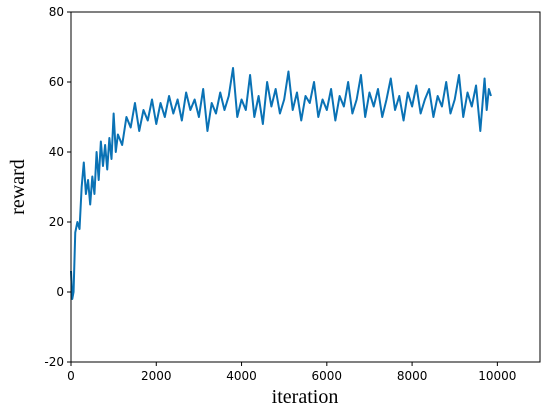  What do you see at coordinates (56, 222) in the screenshot?
I see `y-tick-label: 20` at bounding box center [56, 222].